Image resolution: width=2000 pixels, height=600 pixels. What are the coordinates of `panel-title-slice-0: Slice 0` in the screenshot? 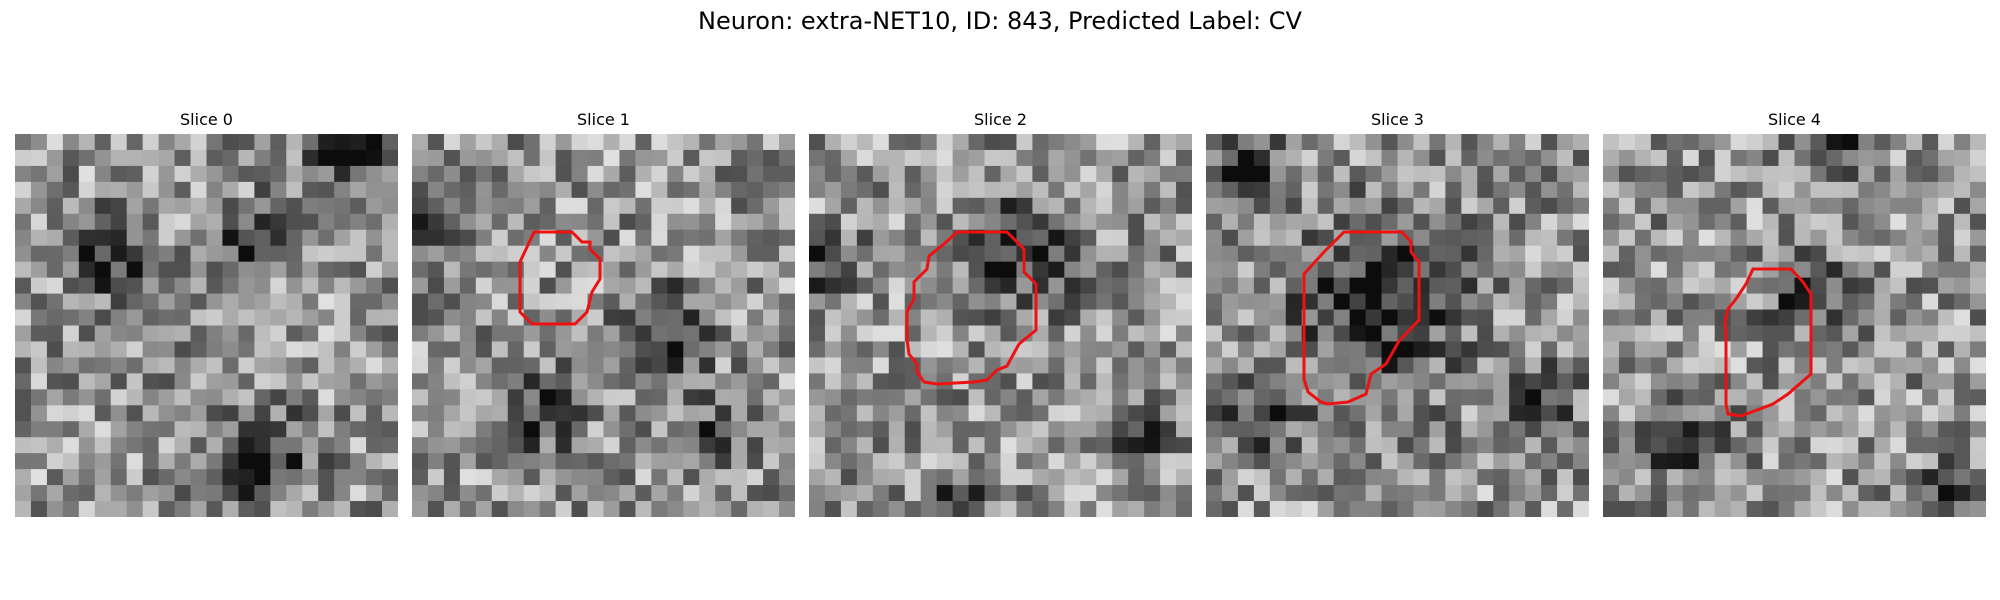 It's located at (206, 119).